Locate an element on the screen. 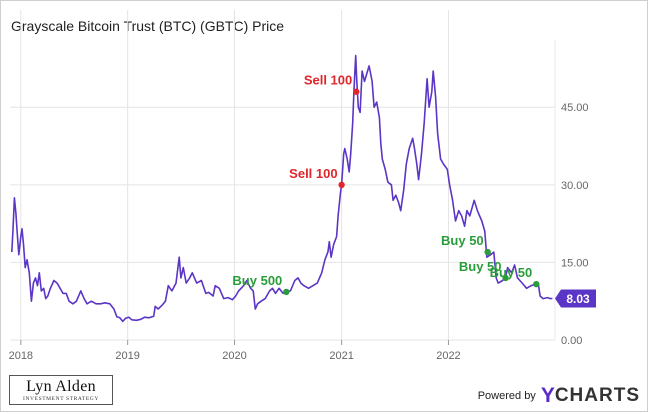 This screenshot has width=650, height=414. y-tick-label: 15.00 is located at coordinates (575, 263).